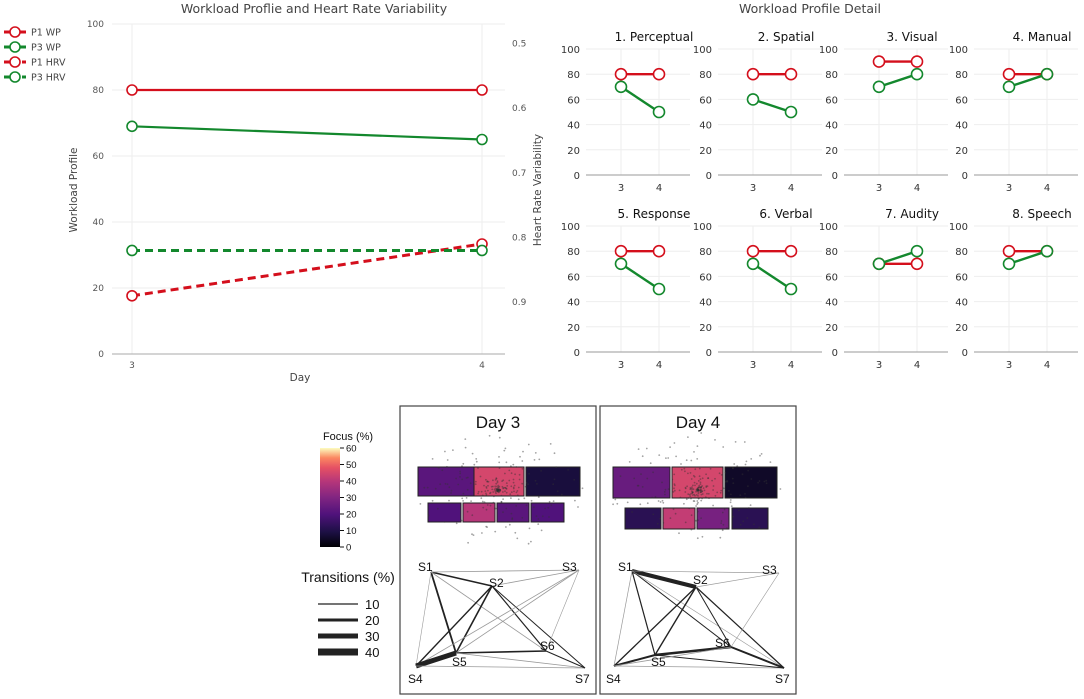 This screenshot has width=1084, height=699. Describe the element at coordinates (372, 604) in the screenshot. I see `transition-legend-label: 10` at that location.